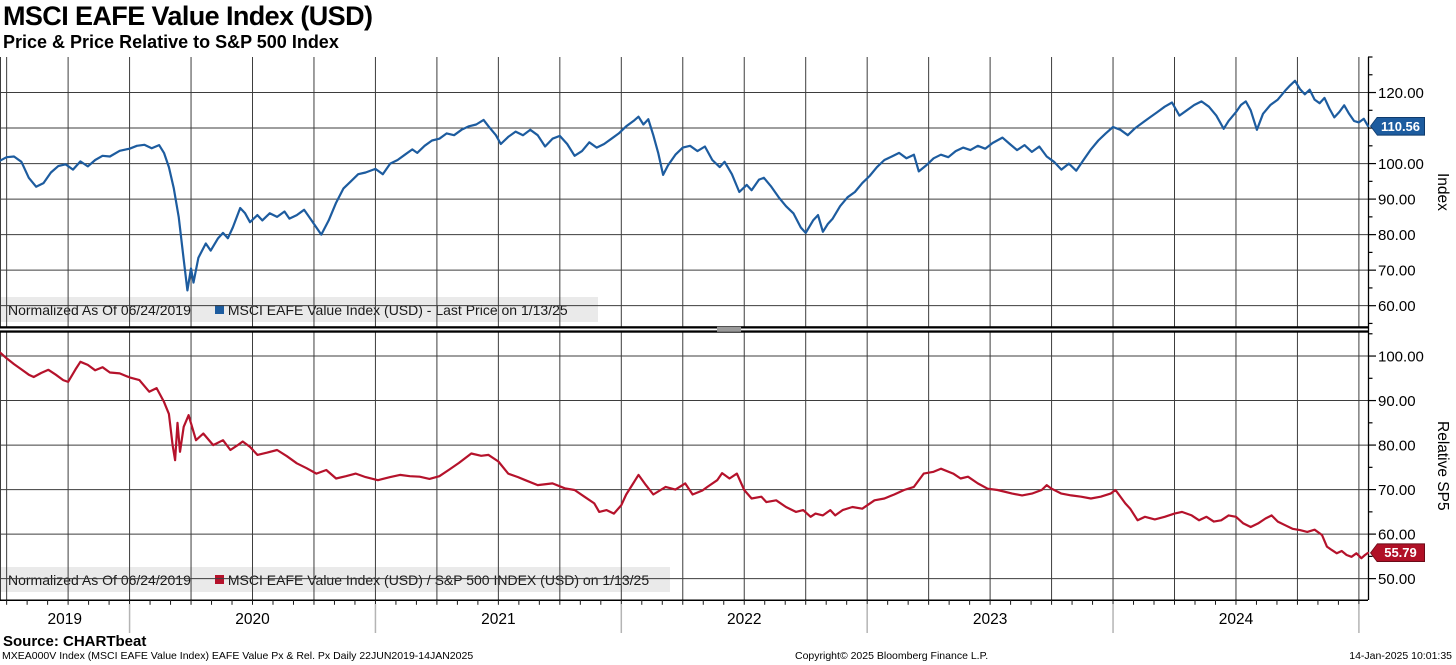 This screenshot has height=665, width=1456. What do you see at coordinates (1442, 192) in the screenshot?
I see `y-axis-title-index: Index` at bounding box center [1442, 192].